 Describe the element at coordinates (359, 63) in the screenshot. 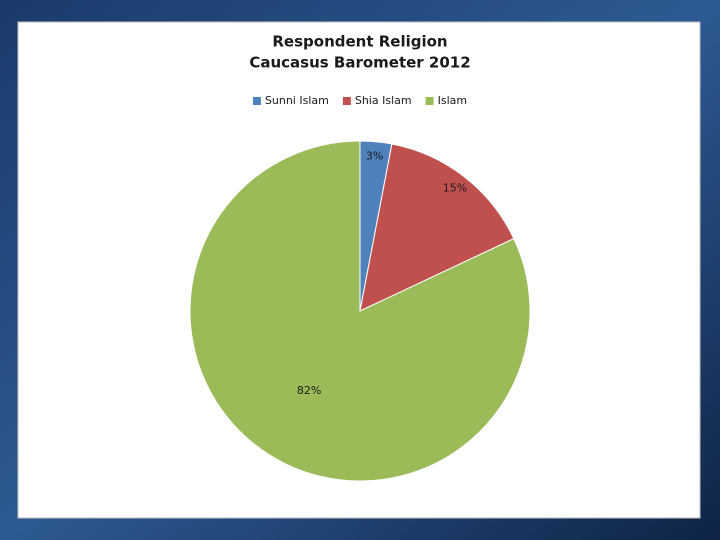

I see `chart-subtitle: Caucasus Barometer 2012` at that location.